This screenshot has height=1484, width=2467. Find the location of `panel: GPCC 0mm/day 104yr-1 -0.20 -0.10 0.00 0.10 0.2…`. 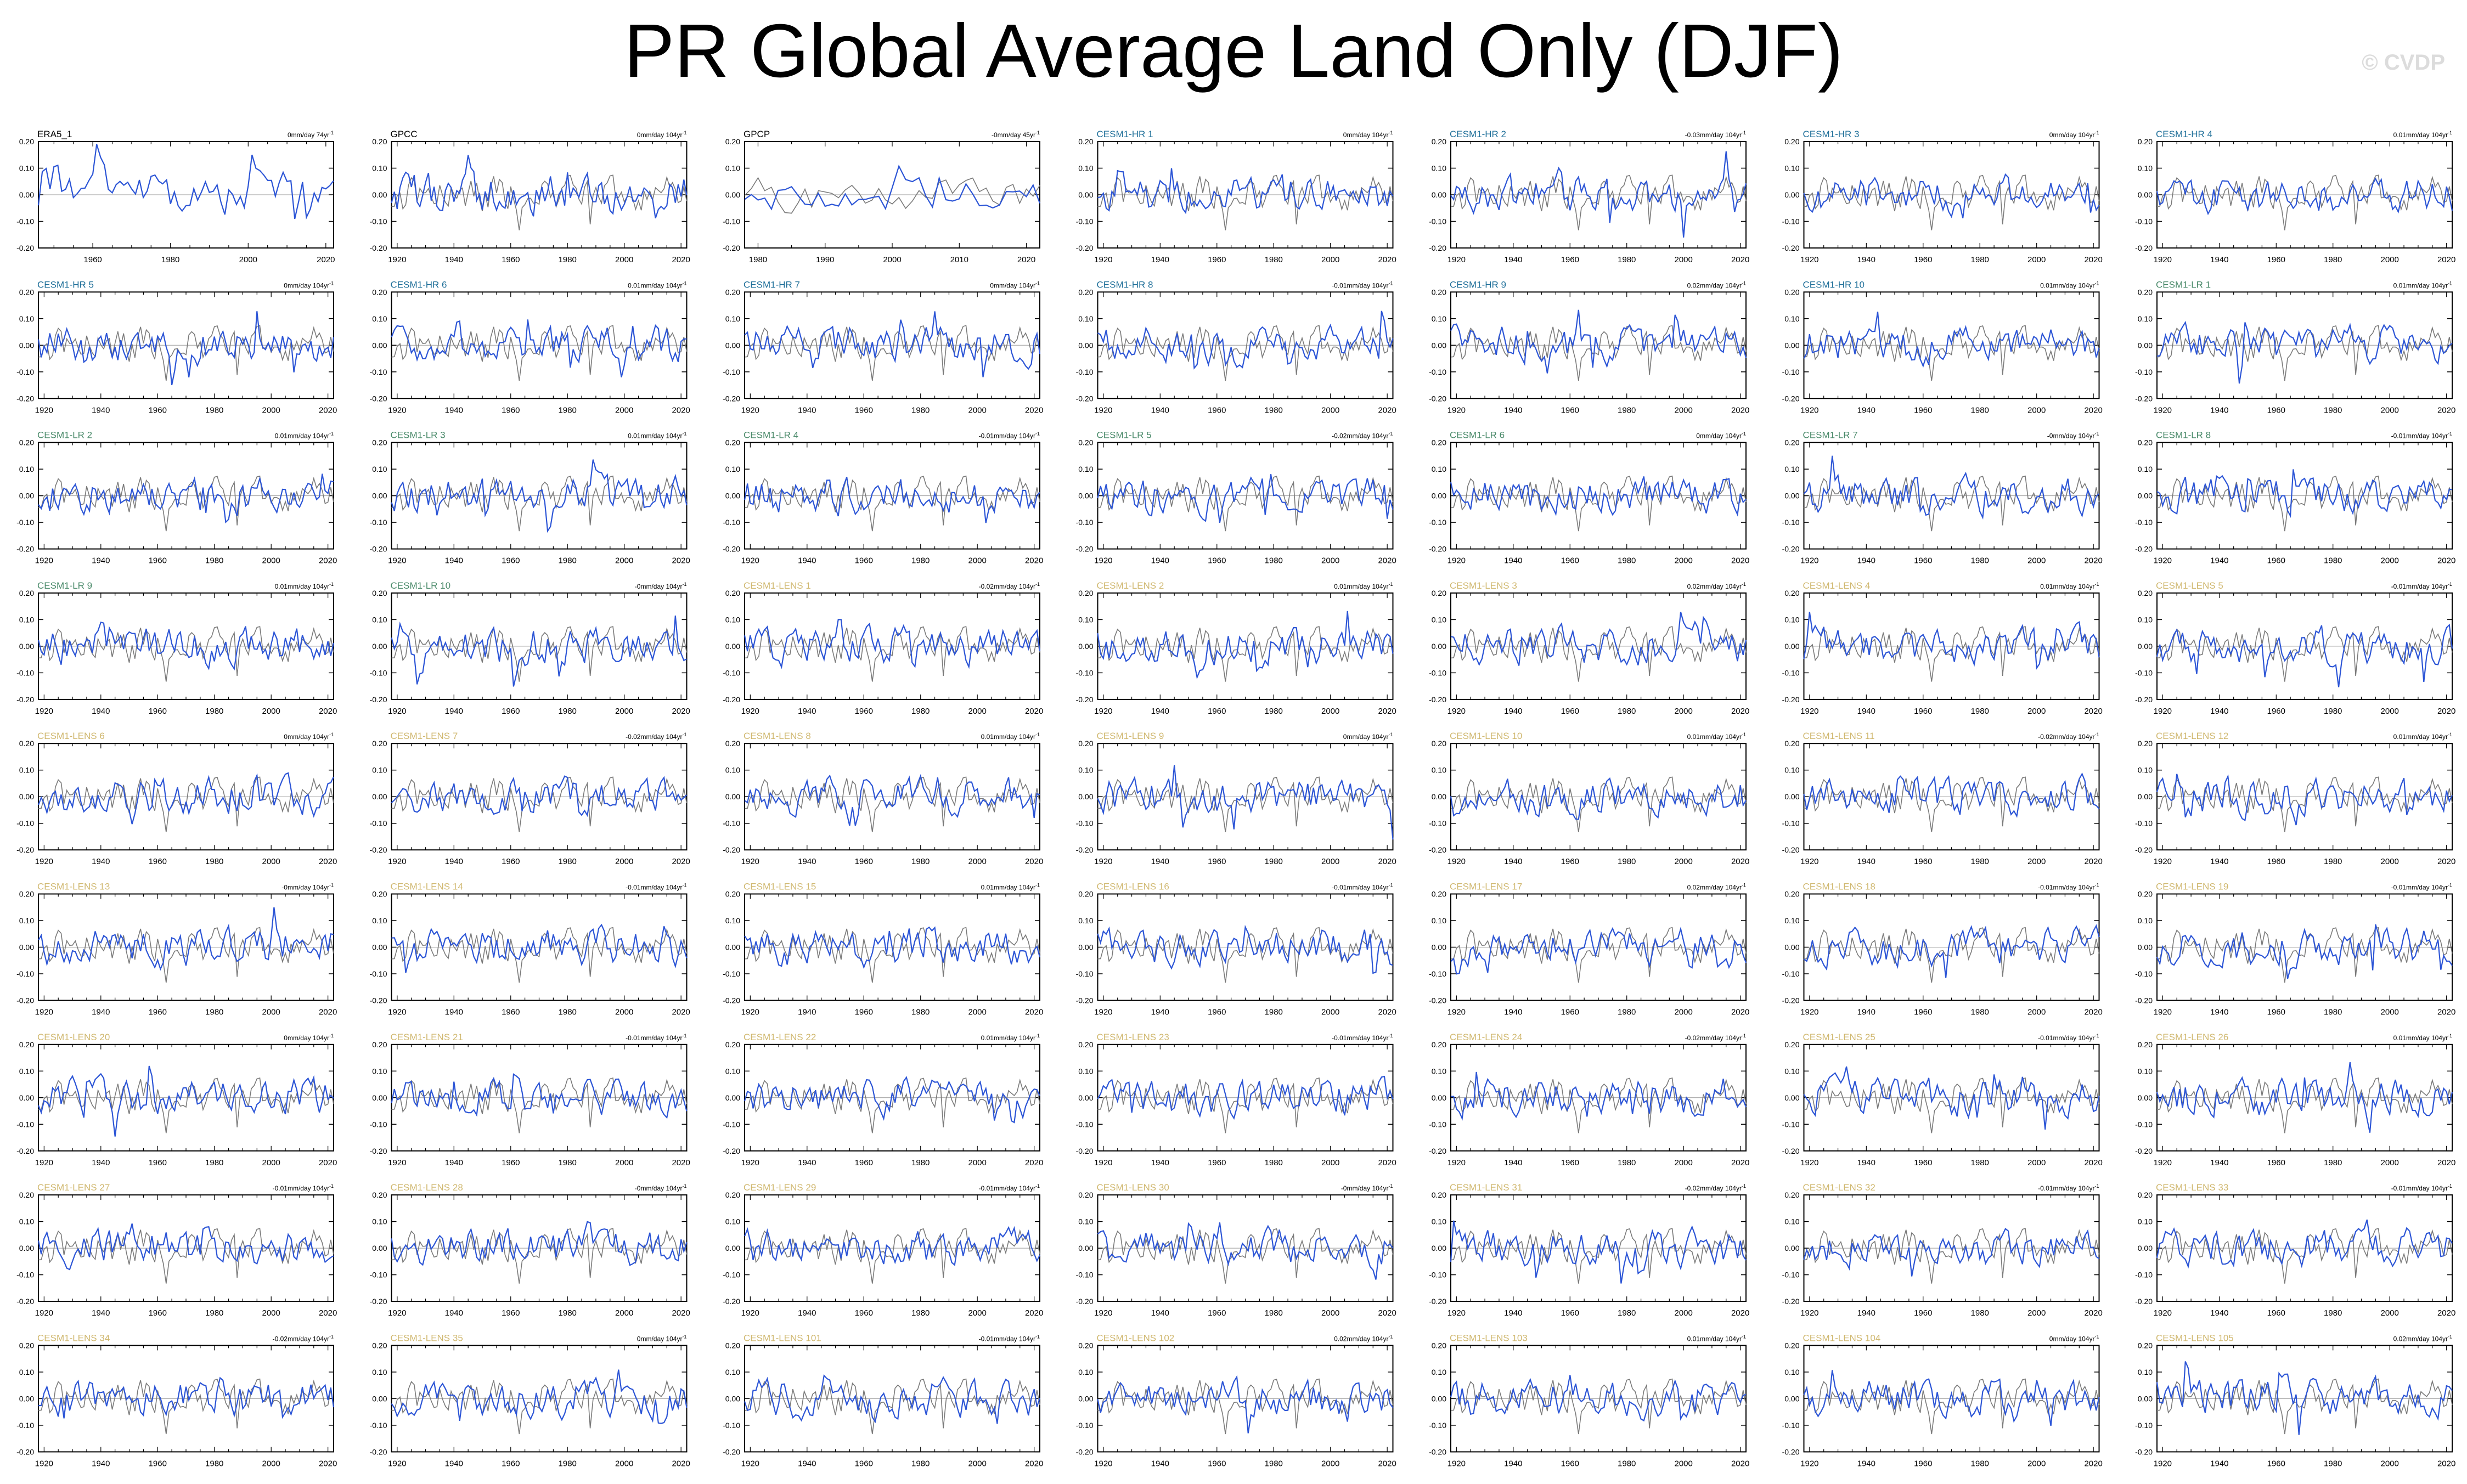

panel: GPCC 0mm/day 104yr-1 -0.20 -0.10 0.00 0.10 0.2… is located at coordinates (530, 196).